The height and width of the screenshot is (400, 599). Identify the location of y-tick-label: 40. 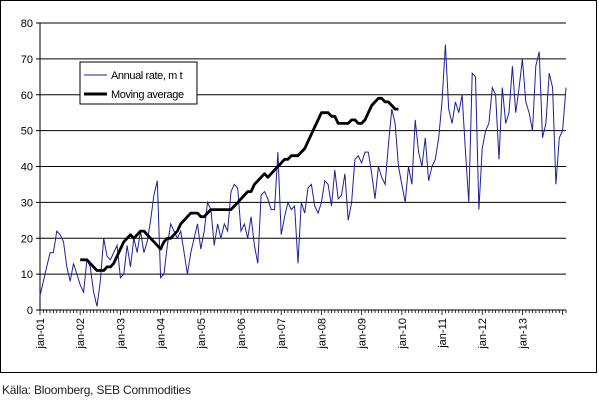
(27, 168).